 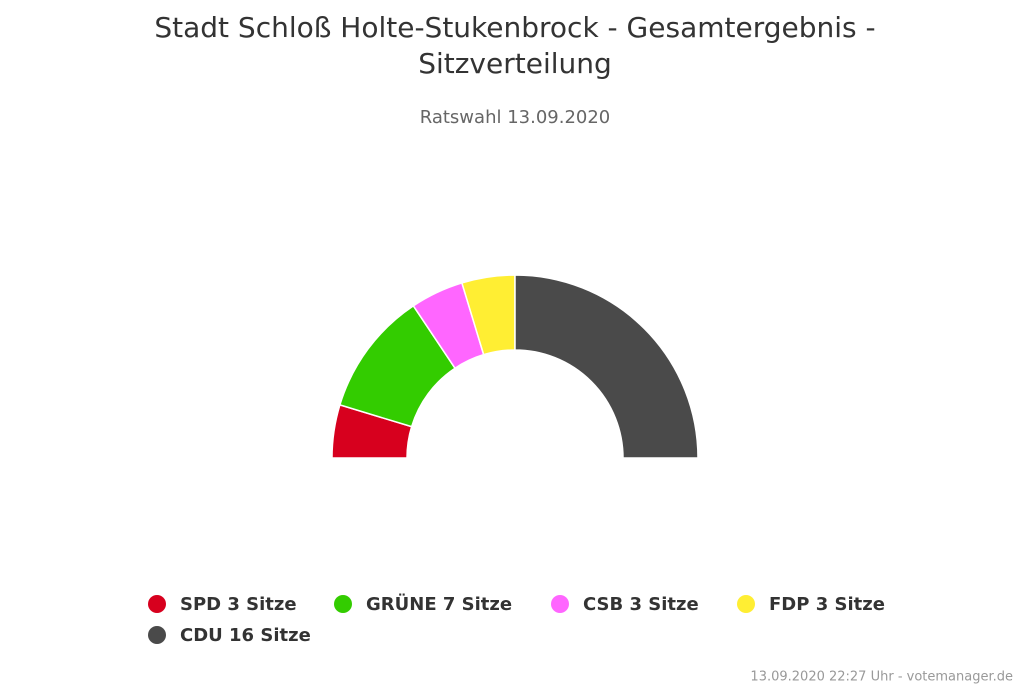 What do you see at coordinates (881, 677) in the screenshot?
I see `credits: 13.09.2020 22:27 Uhr - votemanager.de` at bounding box center [881, 677].